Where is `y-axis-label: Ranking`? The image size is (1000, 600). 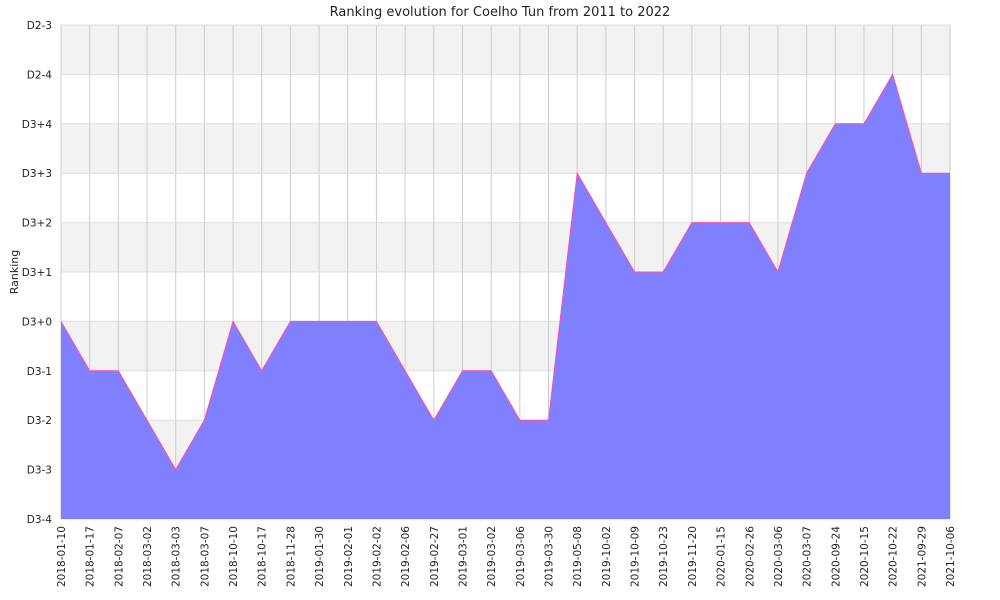 y-axis-label: Ranking is located at coordinates (14, 272).